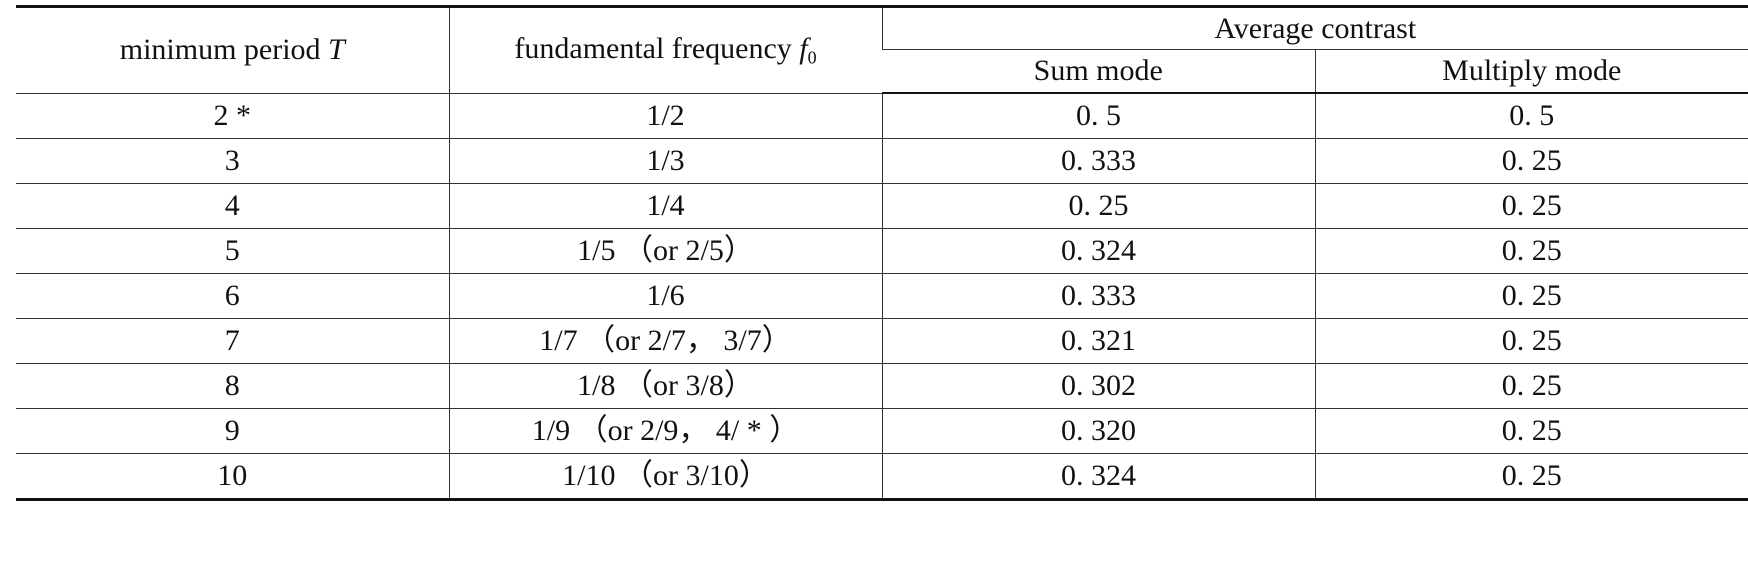 The width and height of the screenshot is (1748, 579). I want to click on table-row: 3 1/3 0. 333 0. 25, so click(882, 161).